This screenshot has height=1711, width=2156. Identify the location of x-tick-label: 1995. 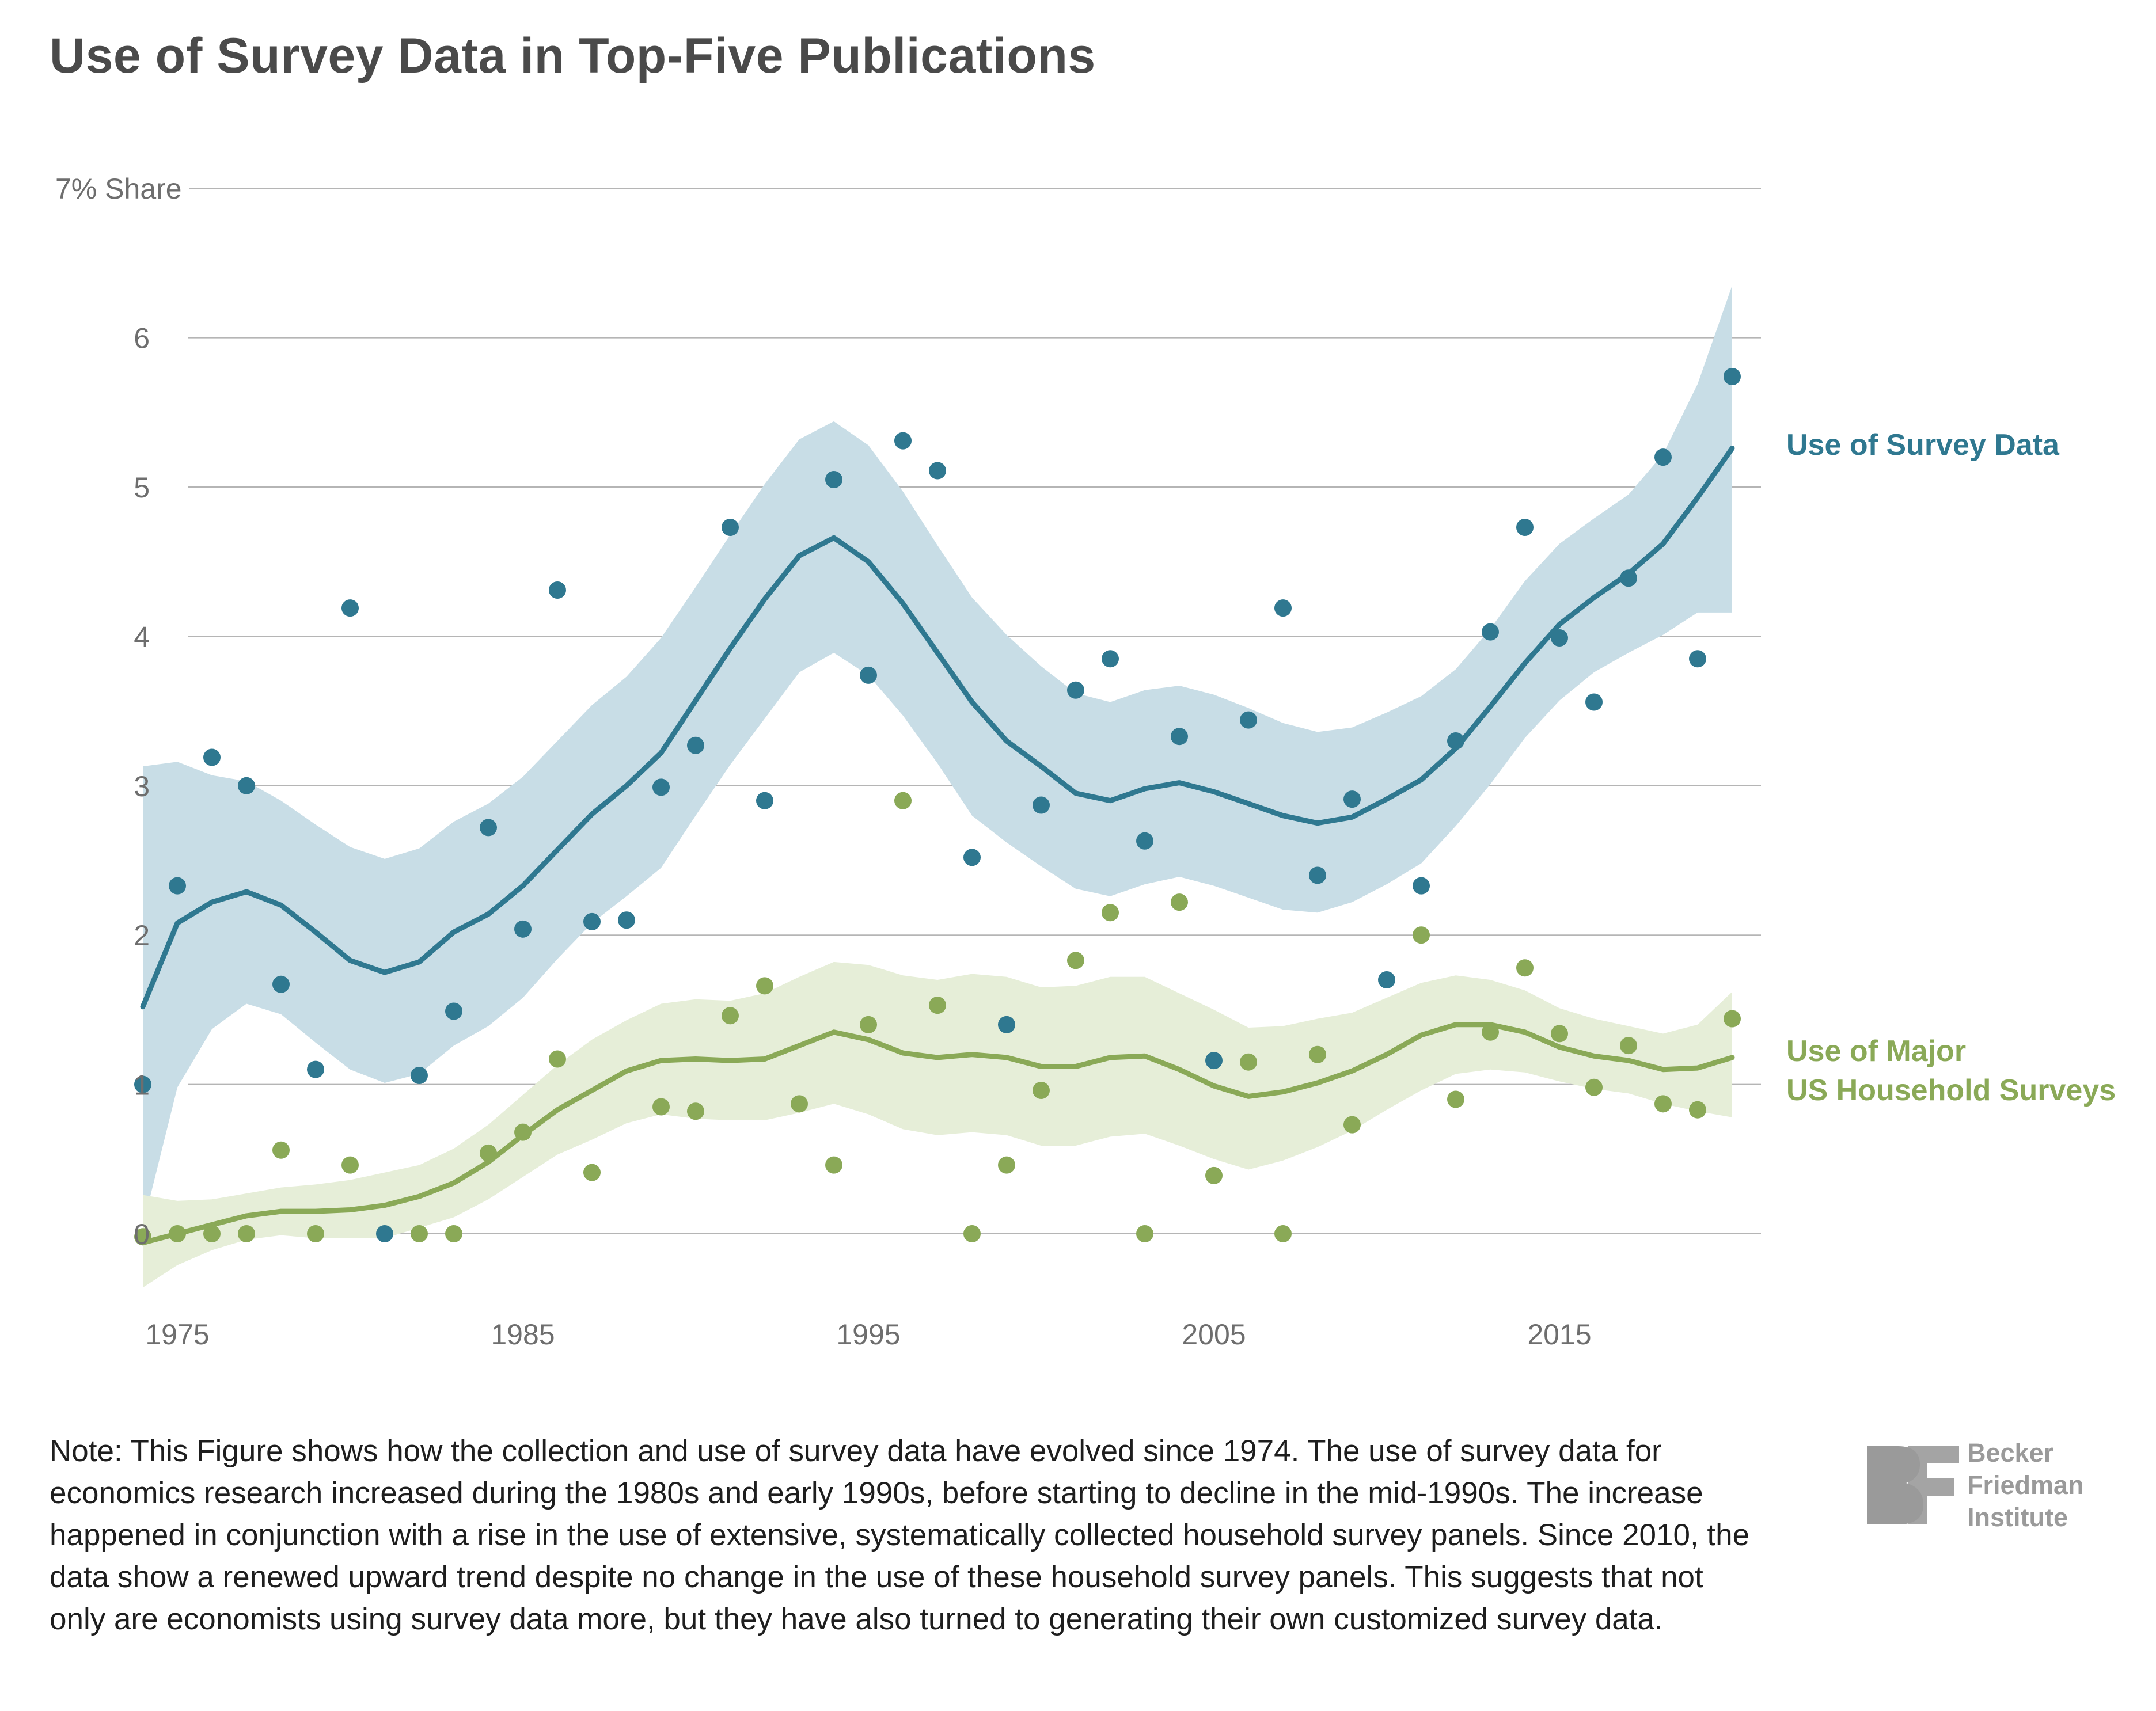
(868, 1334).